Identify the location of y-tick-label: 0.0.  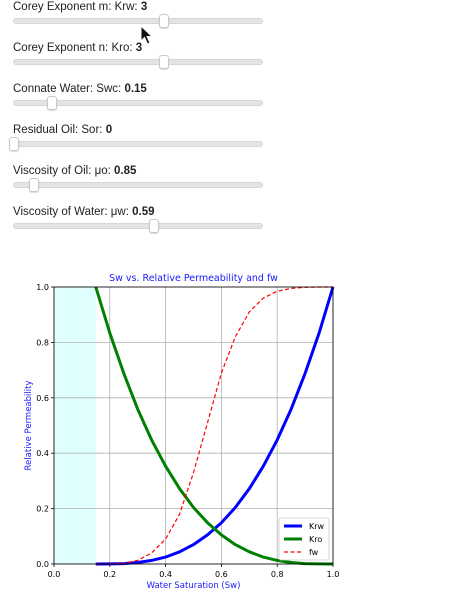
(42, 564).